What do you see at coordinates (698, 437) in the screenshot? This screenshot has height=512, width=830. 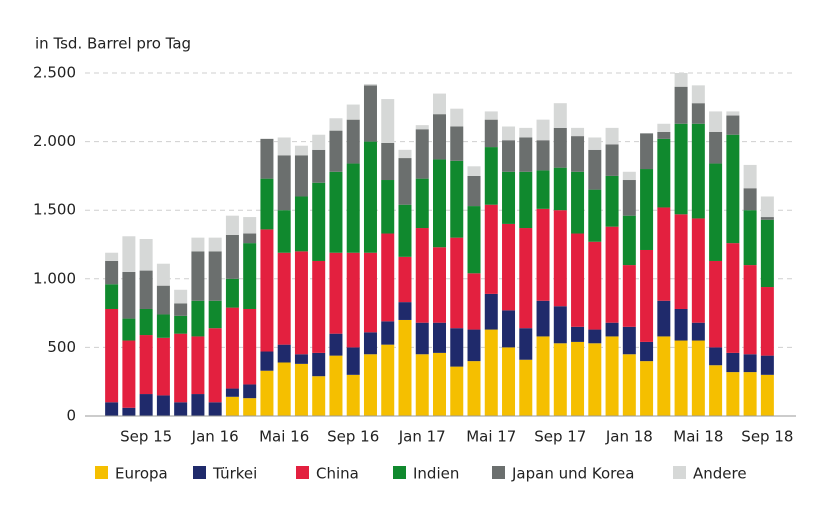 I see `x-tick-label: Mai 18` at bounding box center [698, 437].